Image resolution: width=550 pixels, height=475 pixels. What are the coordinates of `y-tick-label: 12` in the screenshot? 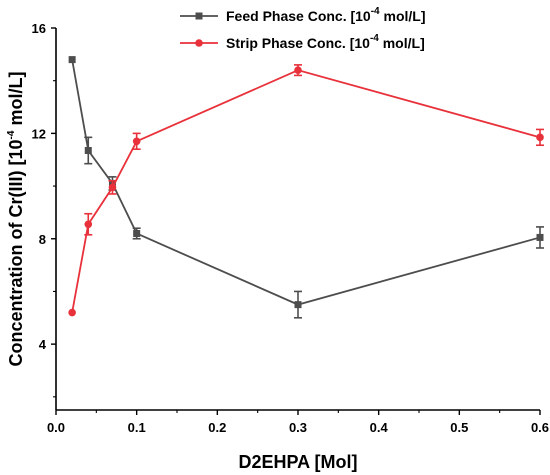 It's located at (39, 133).